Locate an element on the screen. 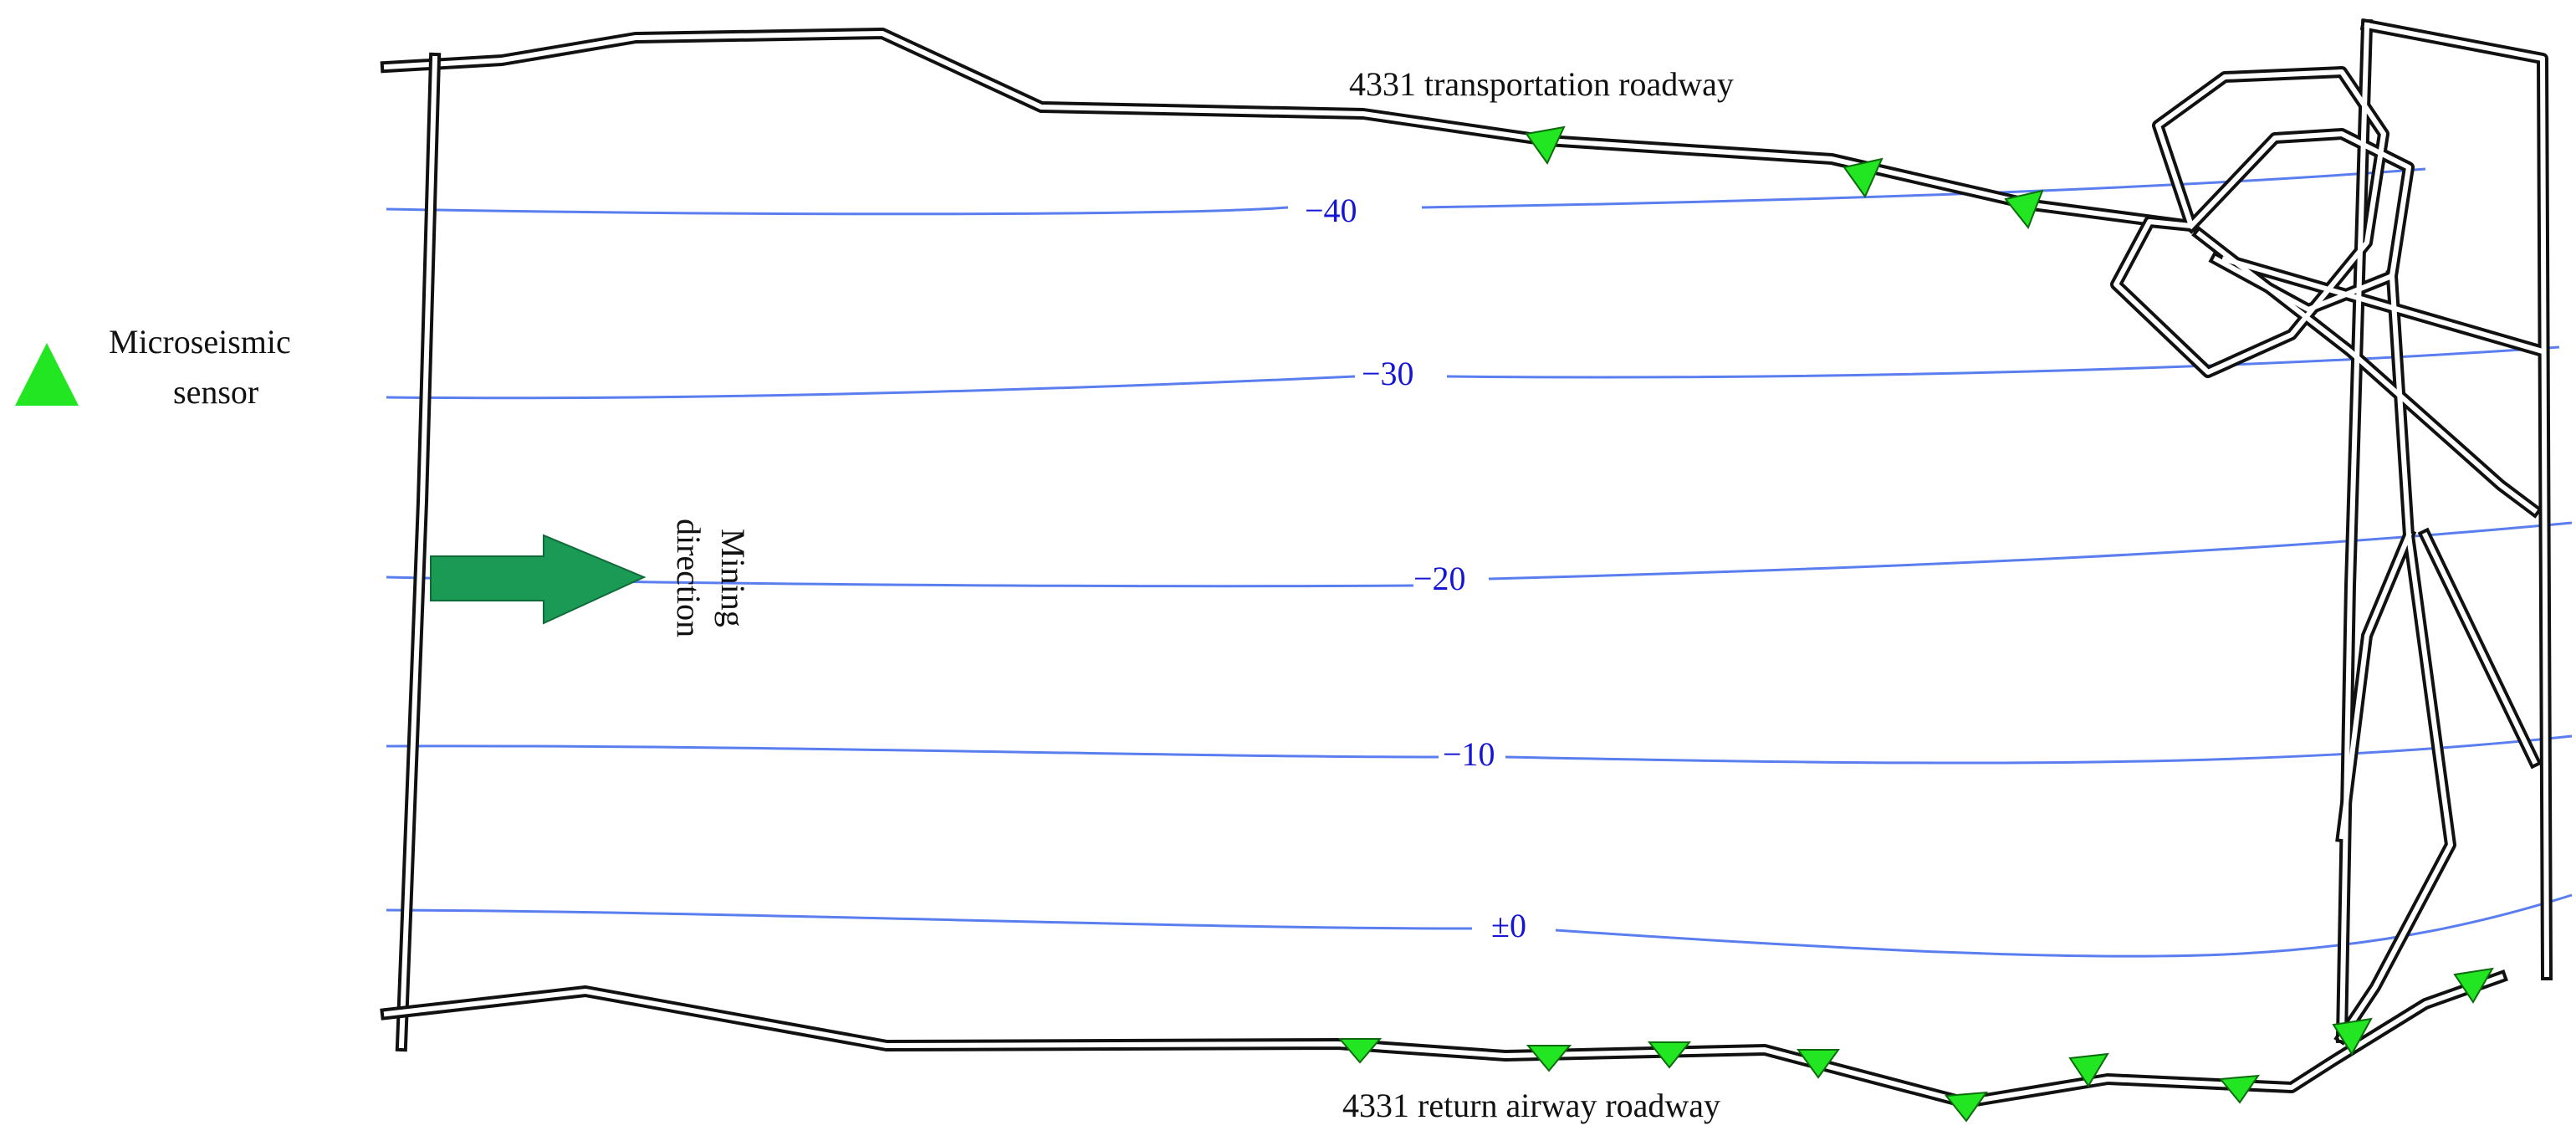 The image size is (2576, 1146). transportation-roadway is located at coordinates (1289, 130).